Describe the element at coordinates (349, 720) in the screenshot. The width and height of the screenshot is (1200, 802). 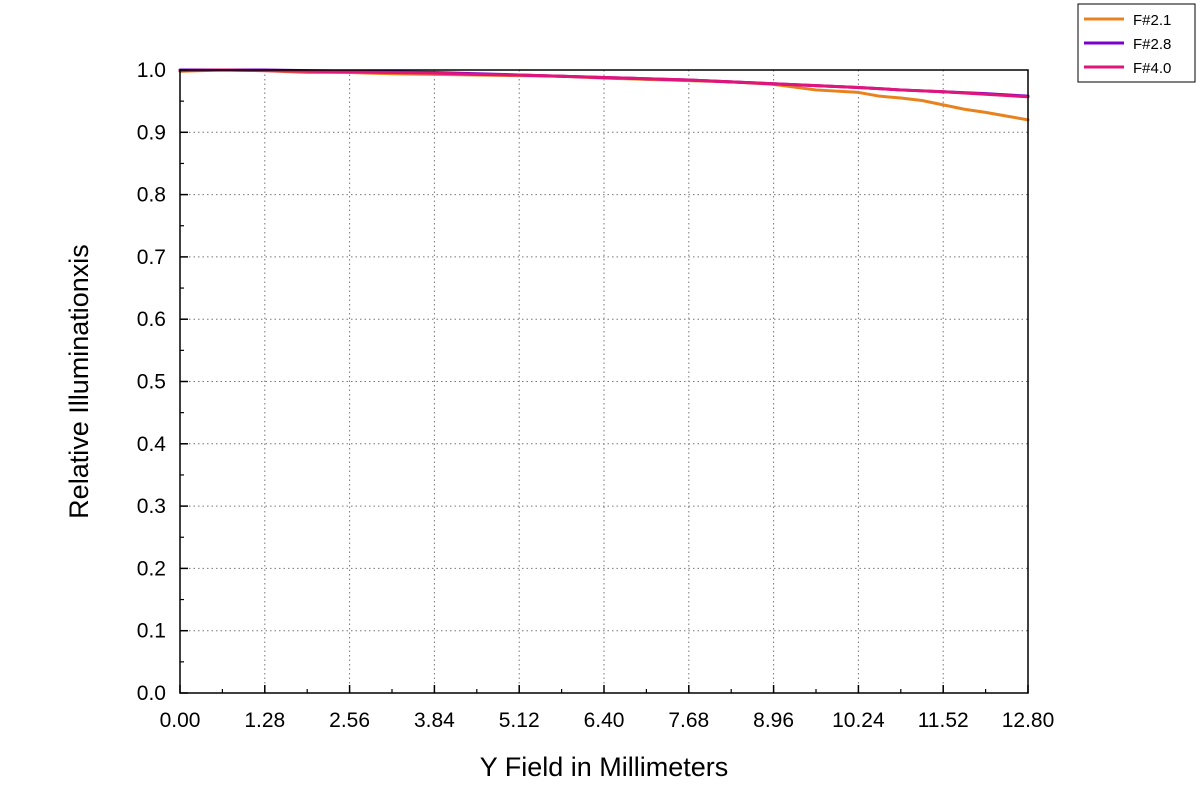
I see `x-tick-label: 2.56` at that location.